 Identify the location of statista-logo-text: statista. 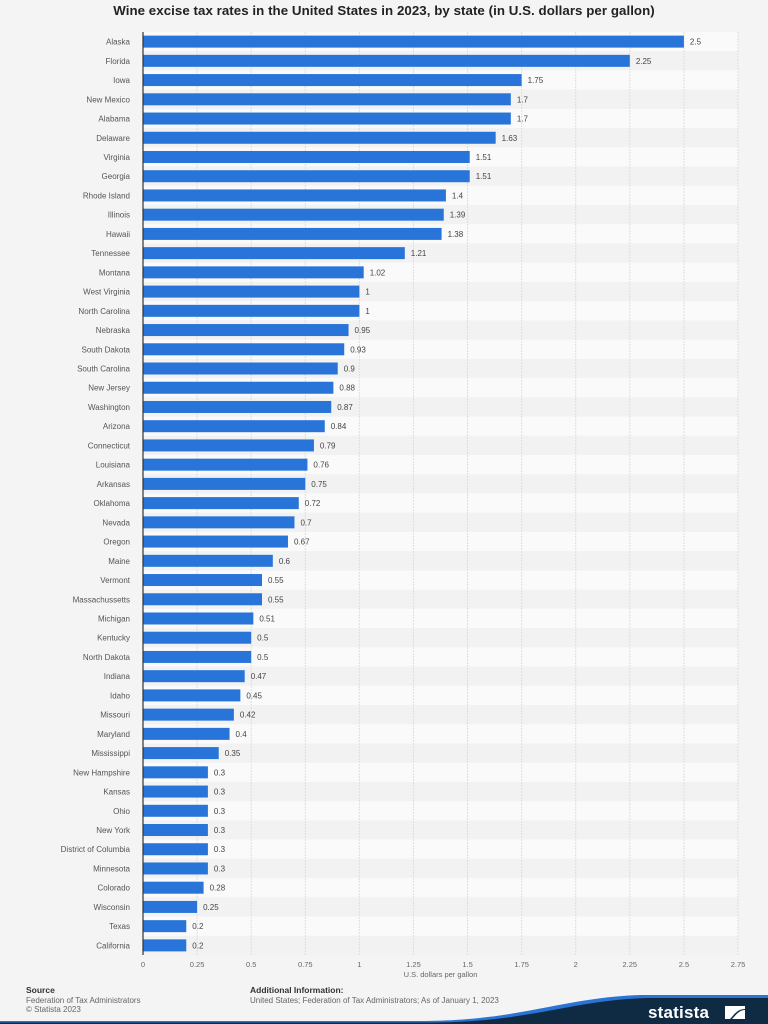
(679, 1012).